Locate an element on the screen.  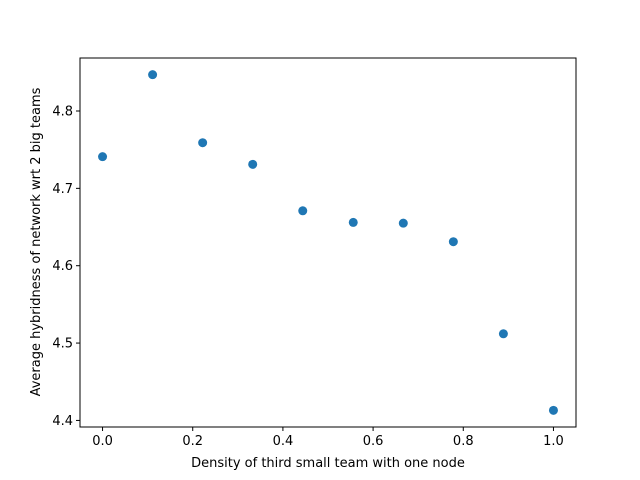
x-tick-label: 0.6 is located at coordinates (373, 441).